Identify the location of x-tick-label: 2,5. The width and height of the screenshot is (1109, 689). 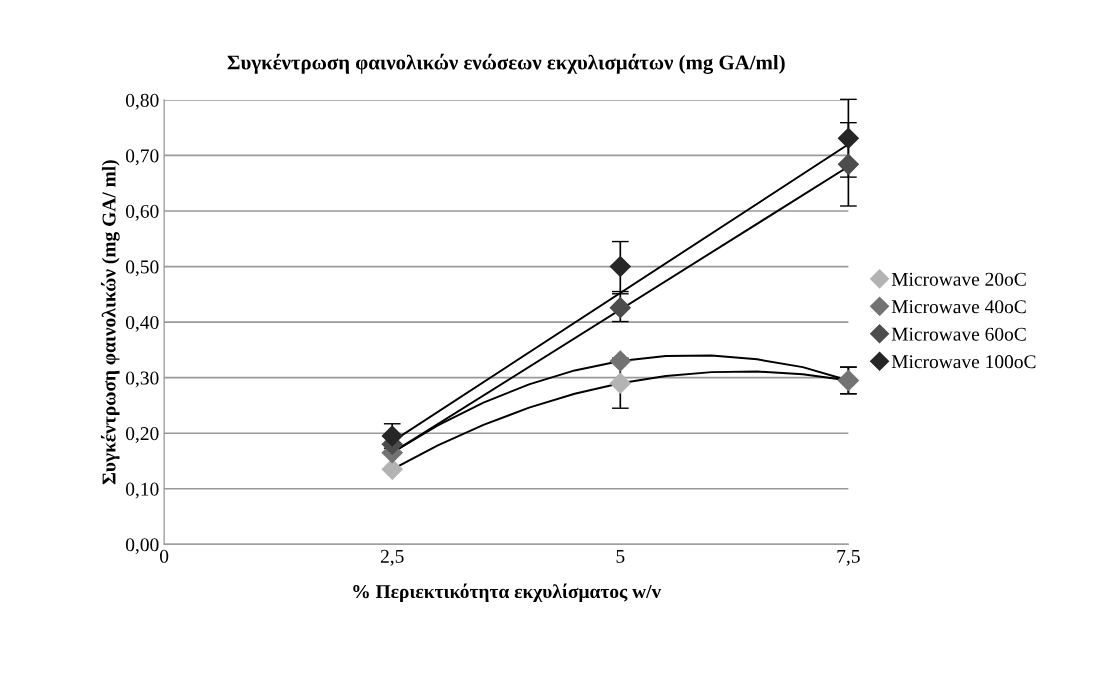
(392, 557).